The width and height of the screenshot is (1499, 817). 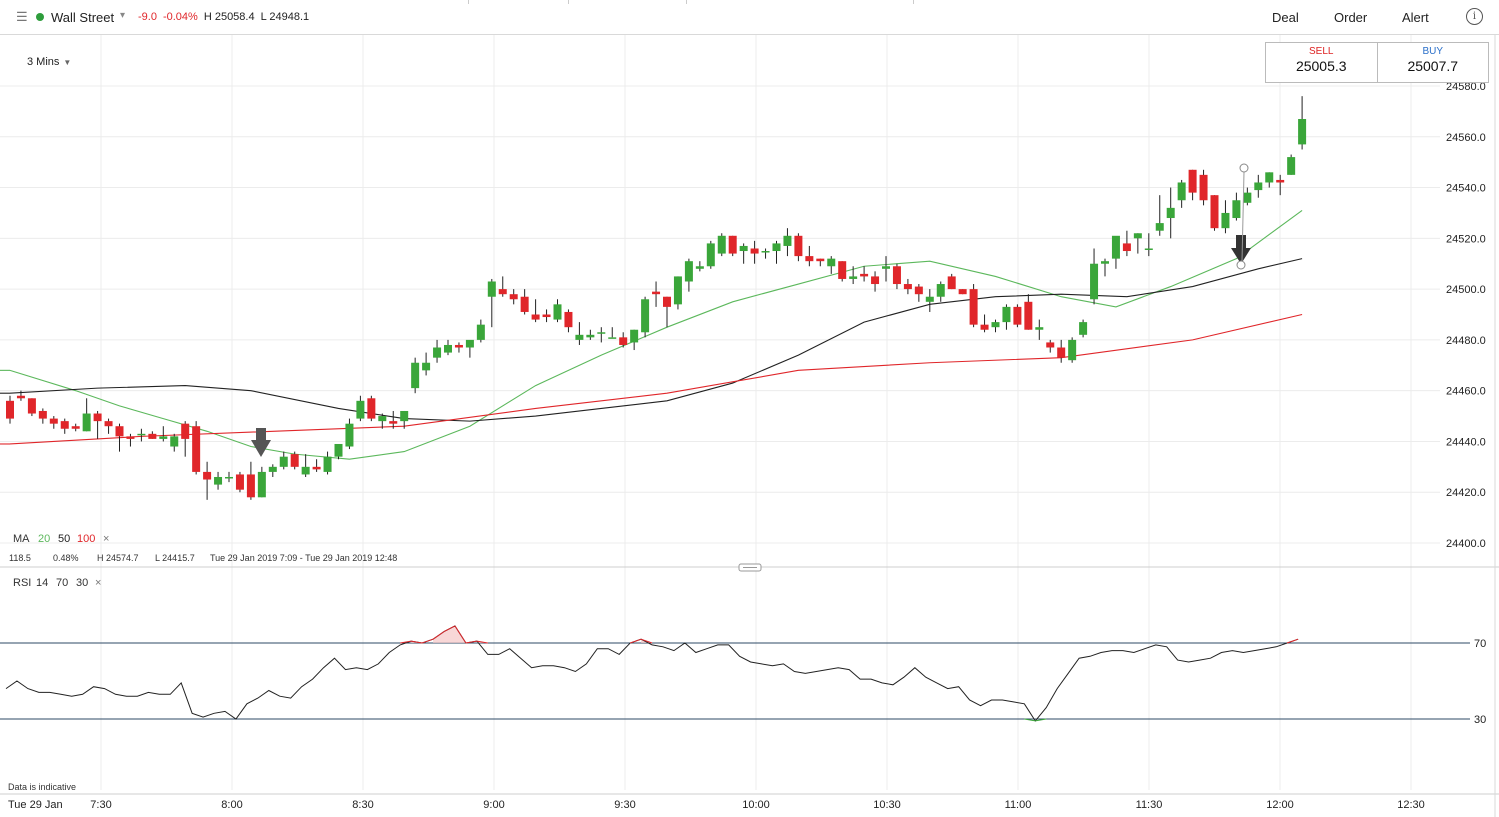 What do you see at coordinates (64, 539) in the screenshot?
I see `ma-period-50: 50` at bounding box center [64, 539].